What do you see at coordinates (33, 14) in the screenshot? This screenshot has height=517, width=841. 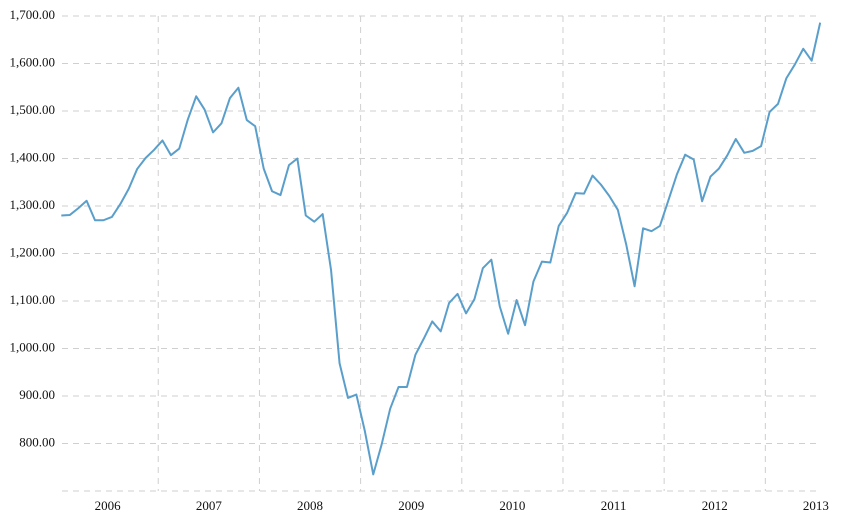 I see `y-tick-label: 1,700.00` at bounding box center [33, 14].